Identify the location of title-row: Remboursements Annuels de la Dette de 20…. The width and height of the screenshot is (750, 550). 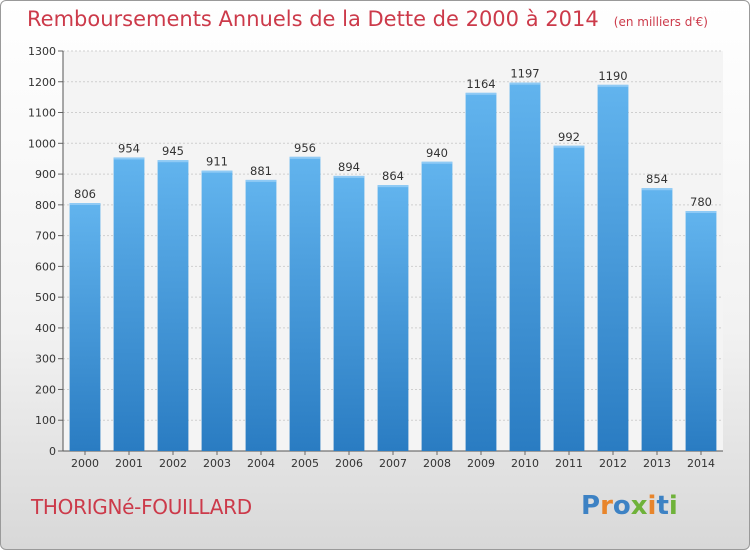
(367, 19).